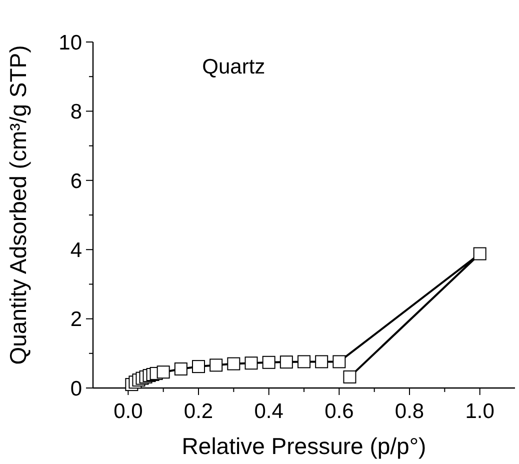 This screenshot has width=519, height=464. I want to click on y-tick-label: 2, so click(76, 320).